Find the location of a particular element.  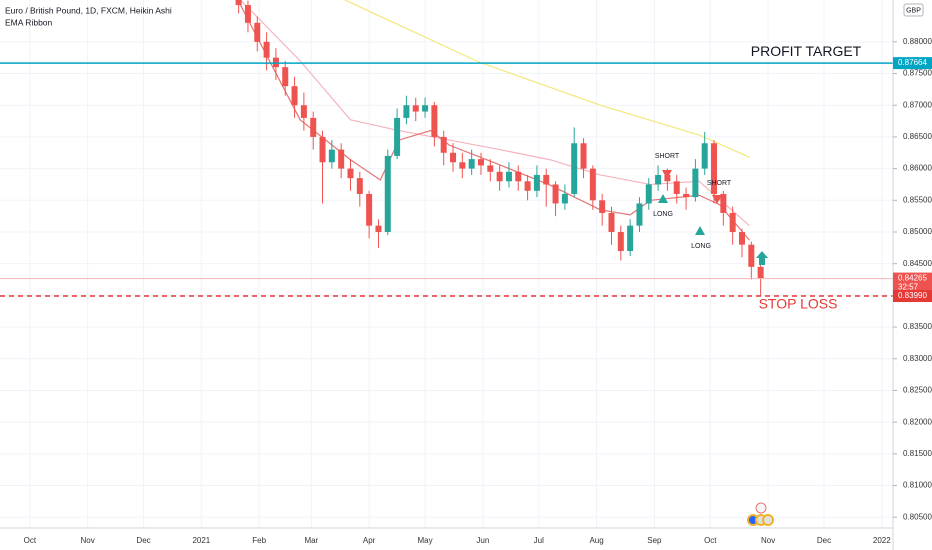

y-tick-label: 0.85500 is located at coordinates (917, 199).